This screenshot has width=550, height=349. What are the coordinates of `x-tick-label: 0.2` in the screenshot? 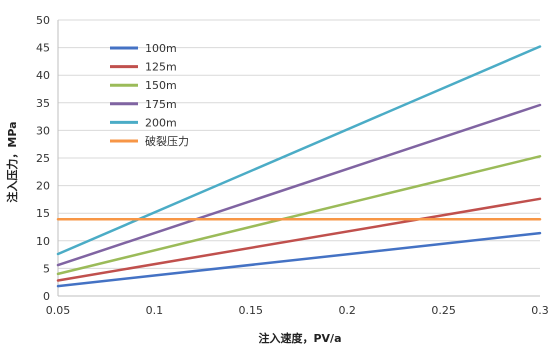 It's located at (347, 310).